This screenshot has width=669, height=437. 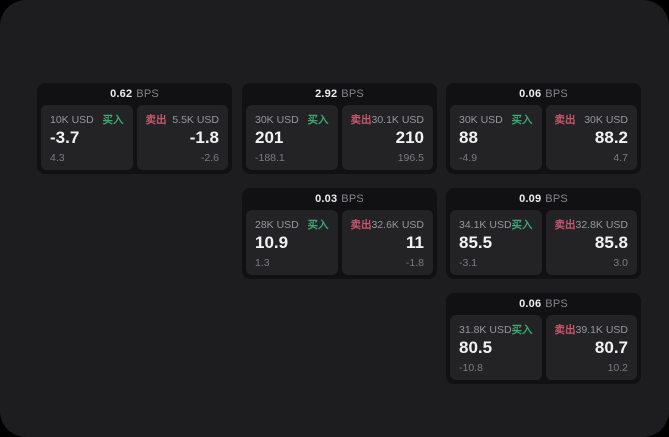 I want to click on buy-sub-value: -3.1, so click(x=468, y=263).